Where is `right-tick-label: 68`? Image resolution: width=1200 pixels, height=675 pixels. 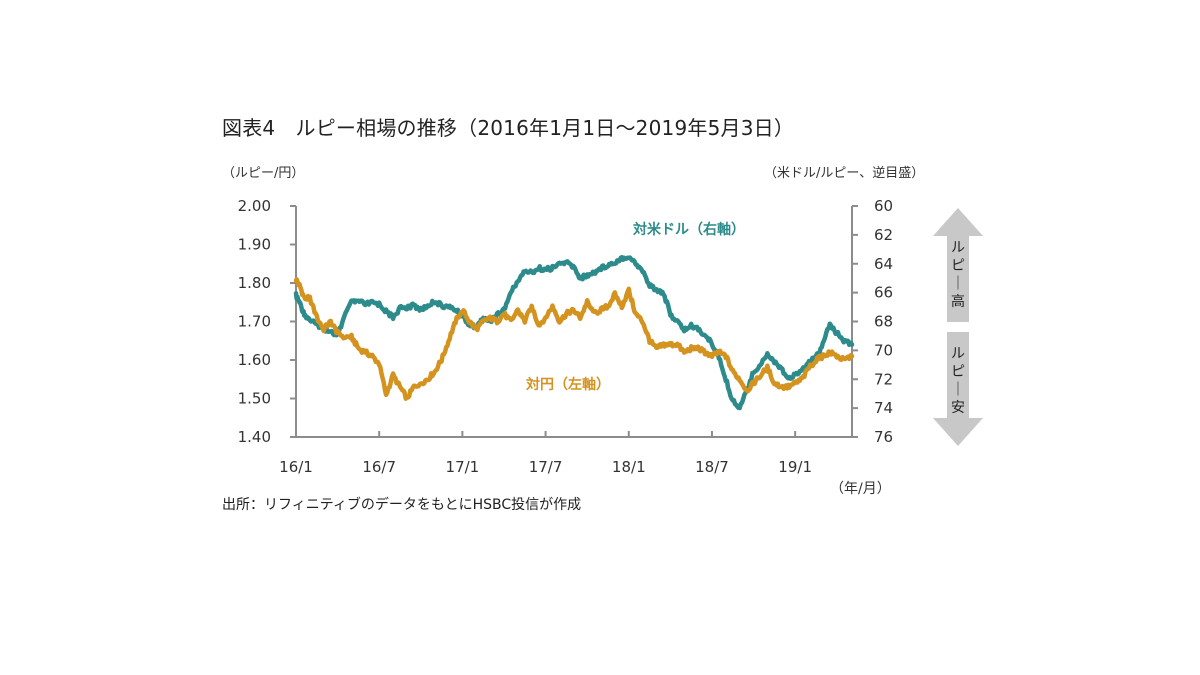
right-tick-label: 68 is located at coordinates (883, 322).